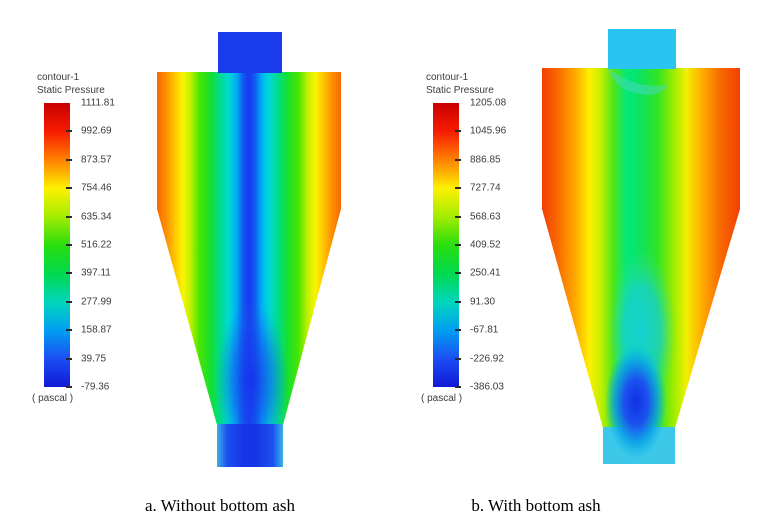 The image size is (775, 532). Describe the element at coordinates (483, 302) in the screenshot. I see `colorbar-label: 91.30` at that location.